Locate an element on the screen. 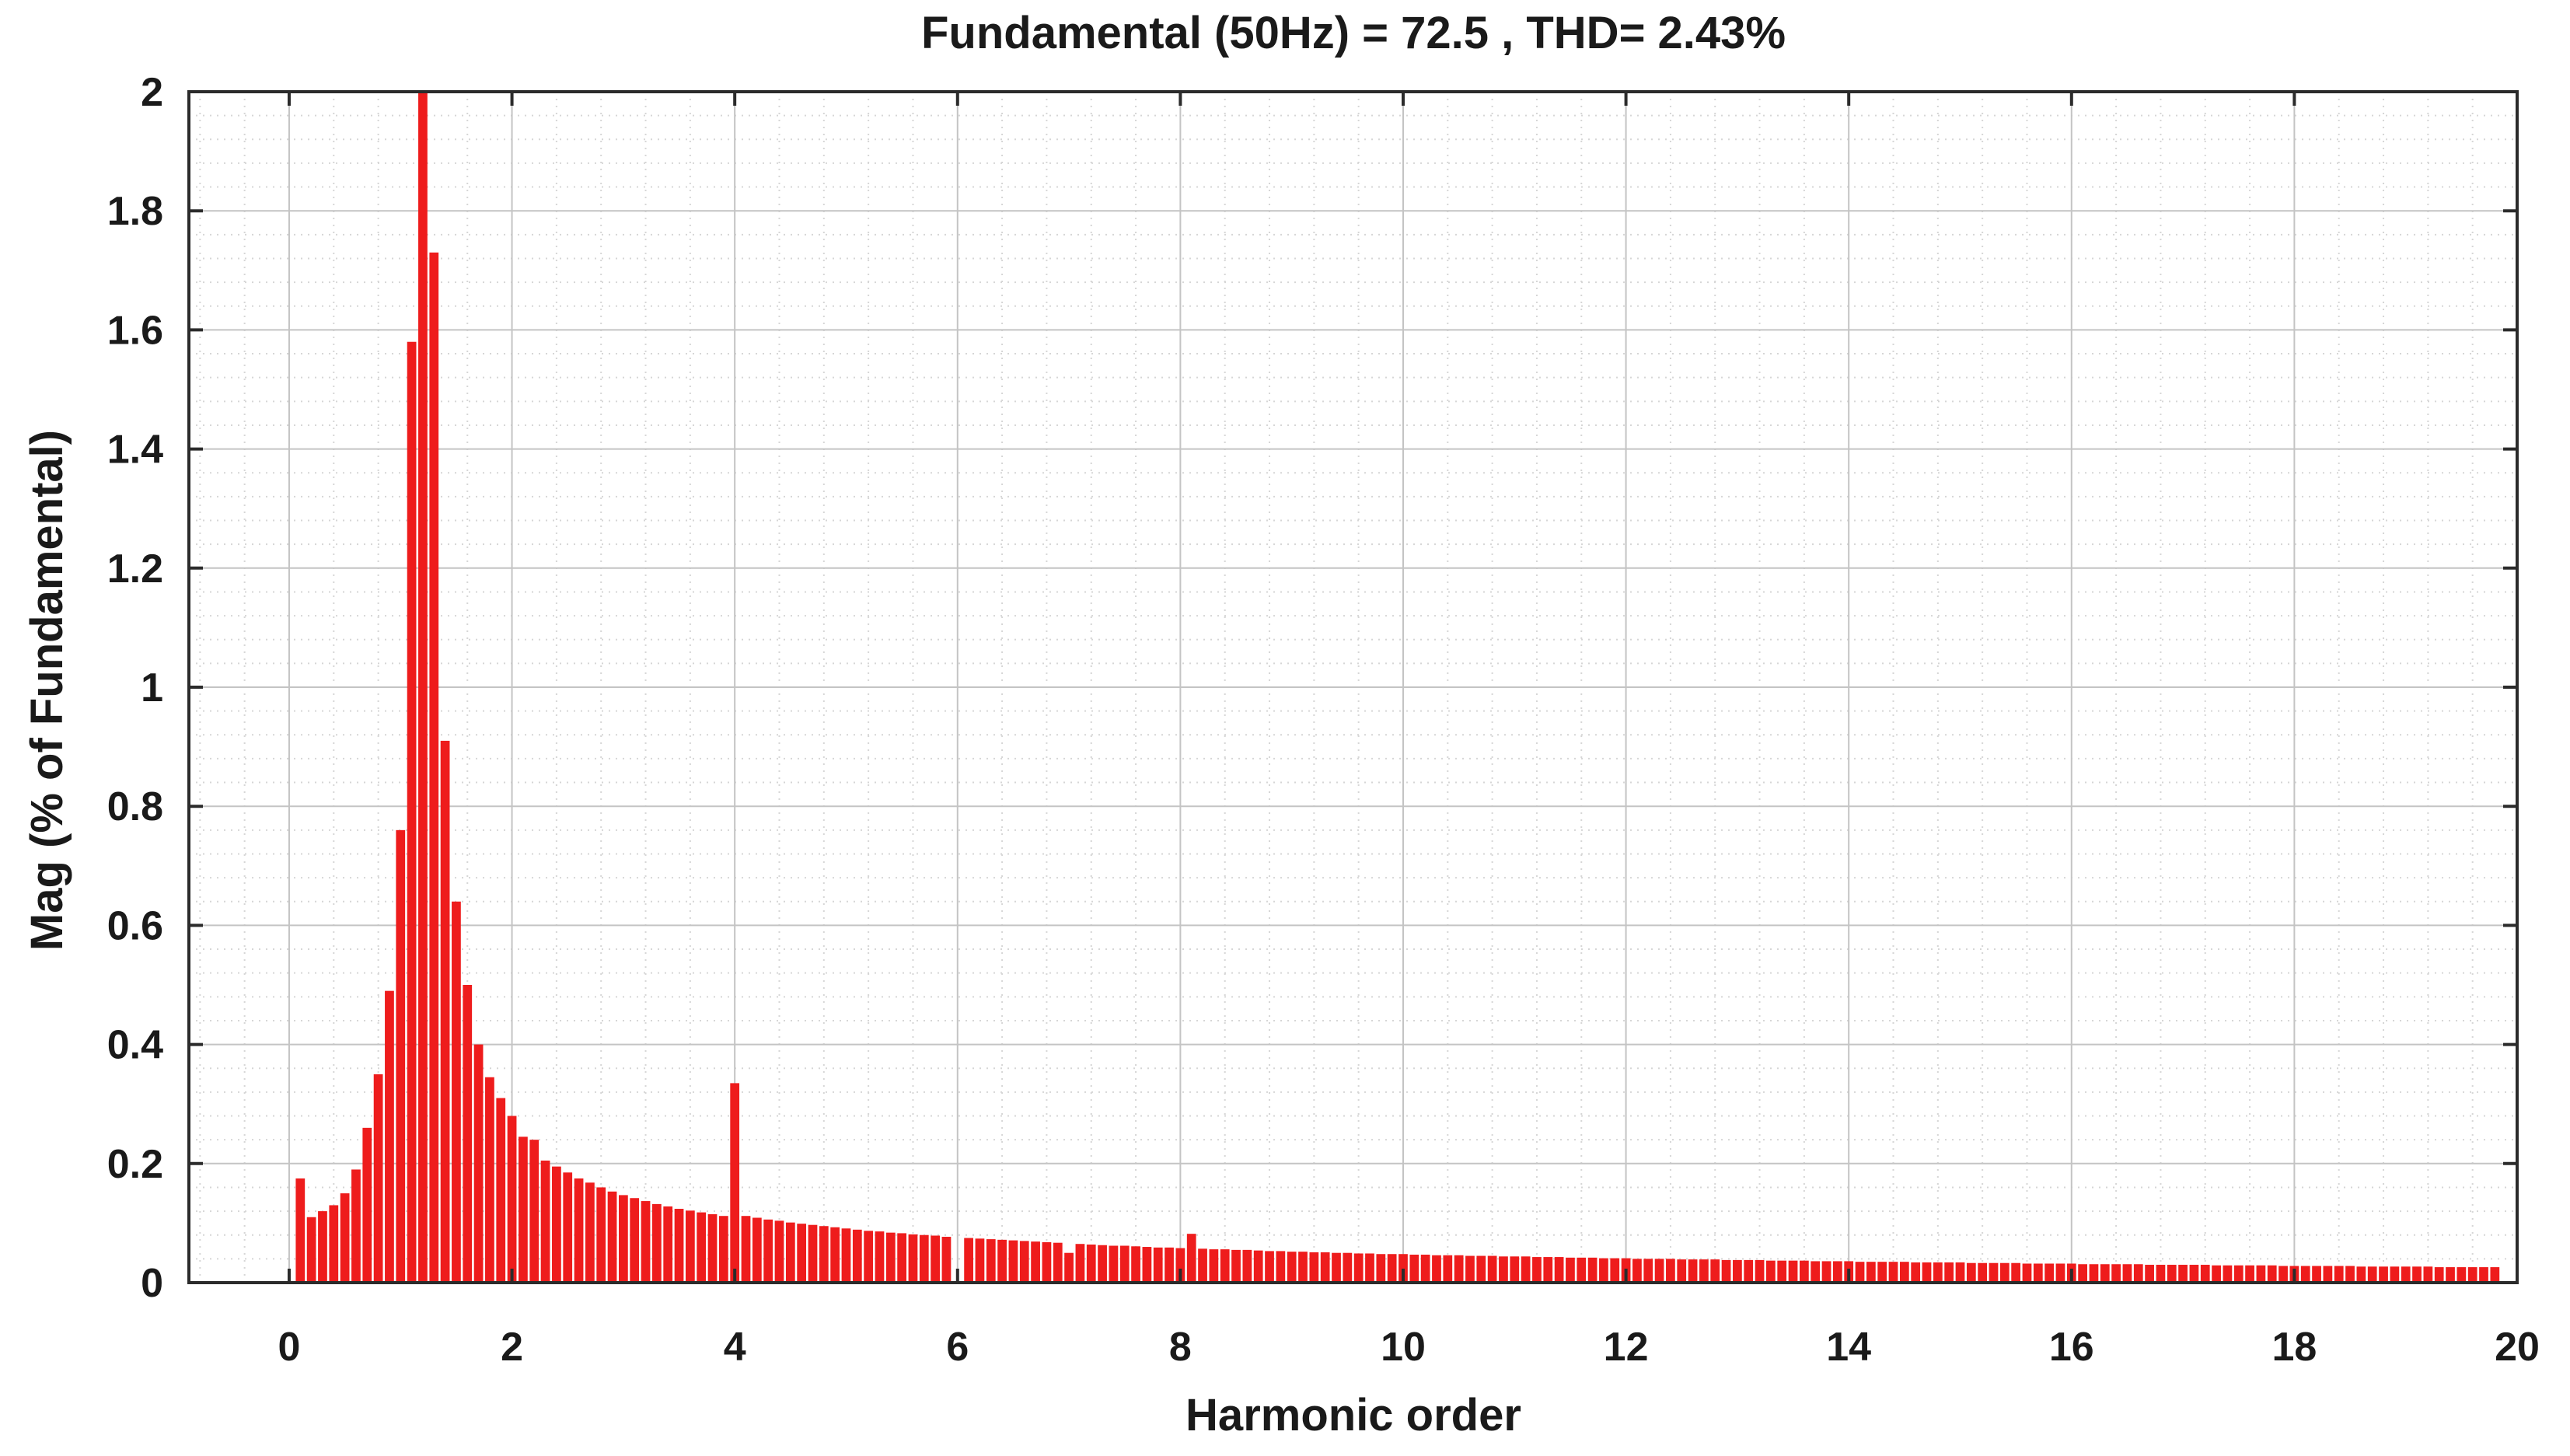 The image size is (2570, 1456). y-tick-label: 1.8 is located at coordinates (135, 211).